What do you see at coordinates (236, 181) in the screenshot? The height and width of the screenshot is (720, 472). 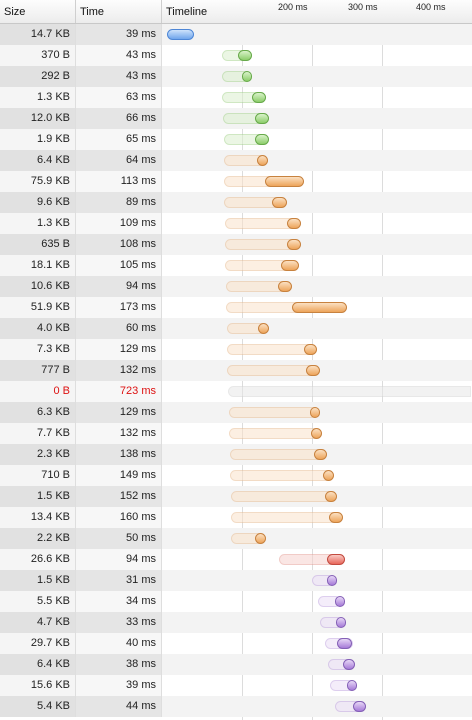 I see `request-row: 75.9 KB 113 ms` at bounding box center [236, 181].